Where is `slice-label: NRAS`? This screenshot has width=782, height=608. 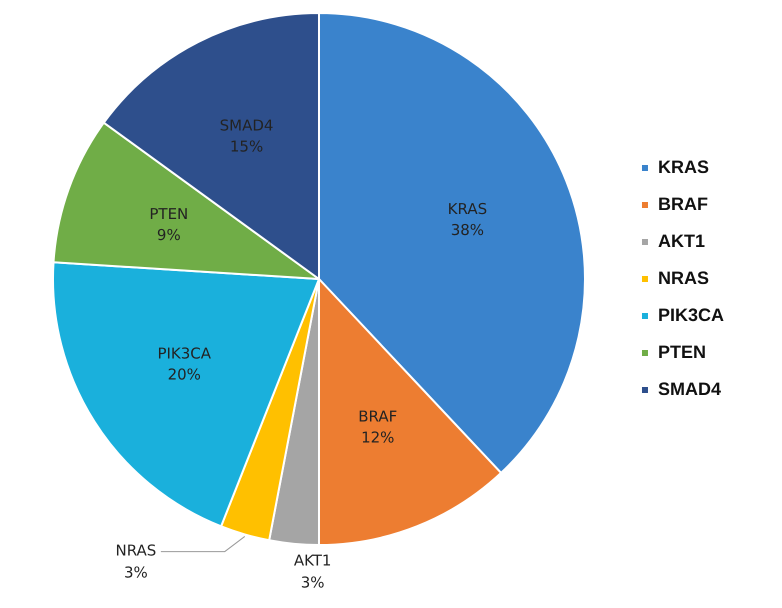
slice-label: NRAS is located at coordinates (135, 550).